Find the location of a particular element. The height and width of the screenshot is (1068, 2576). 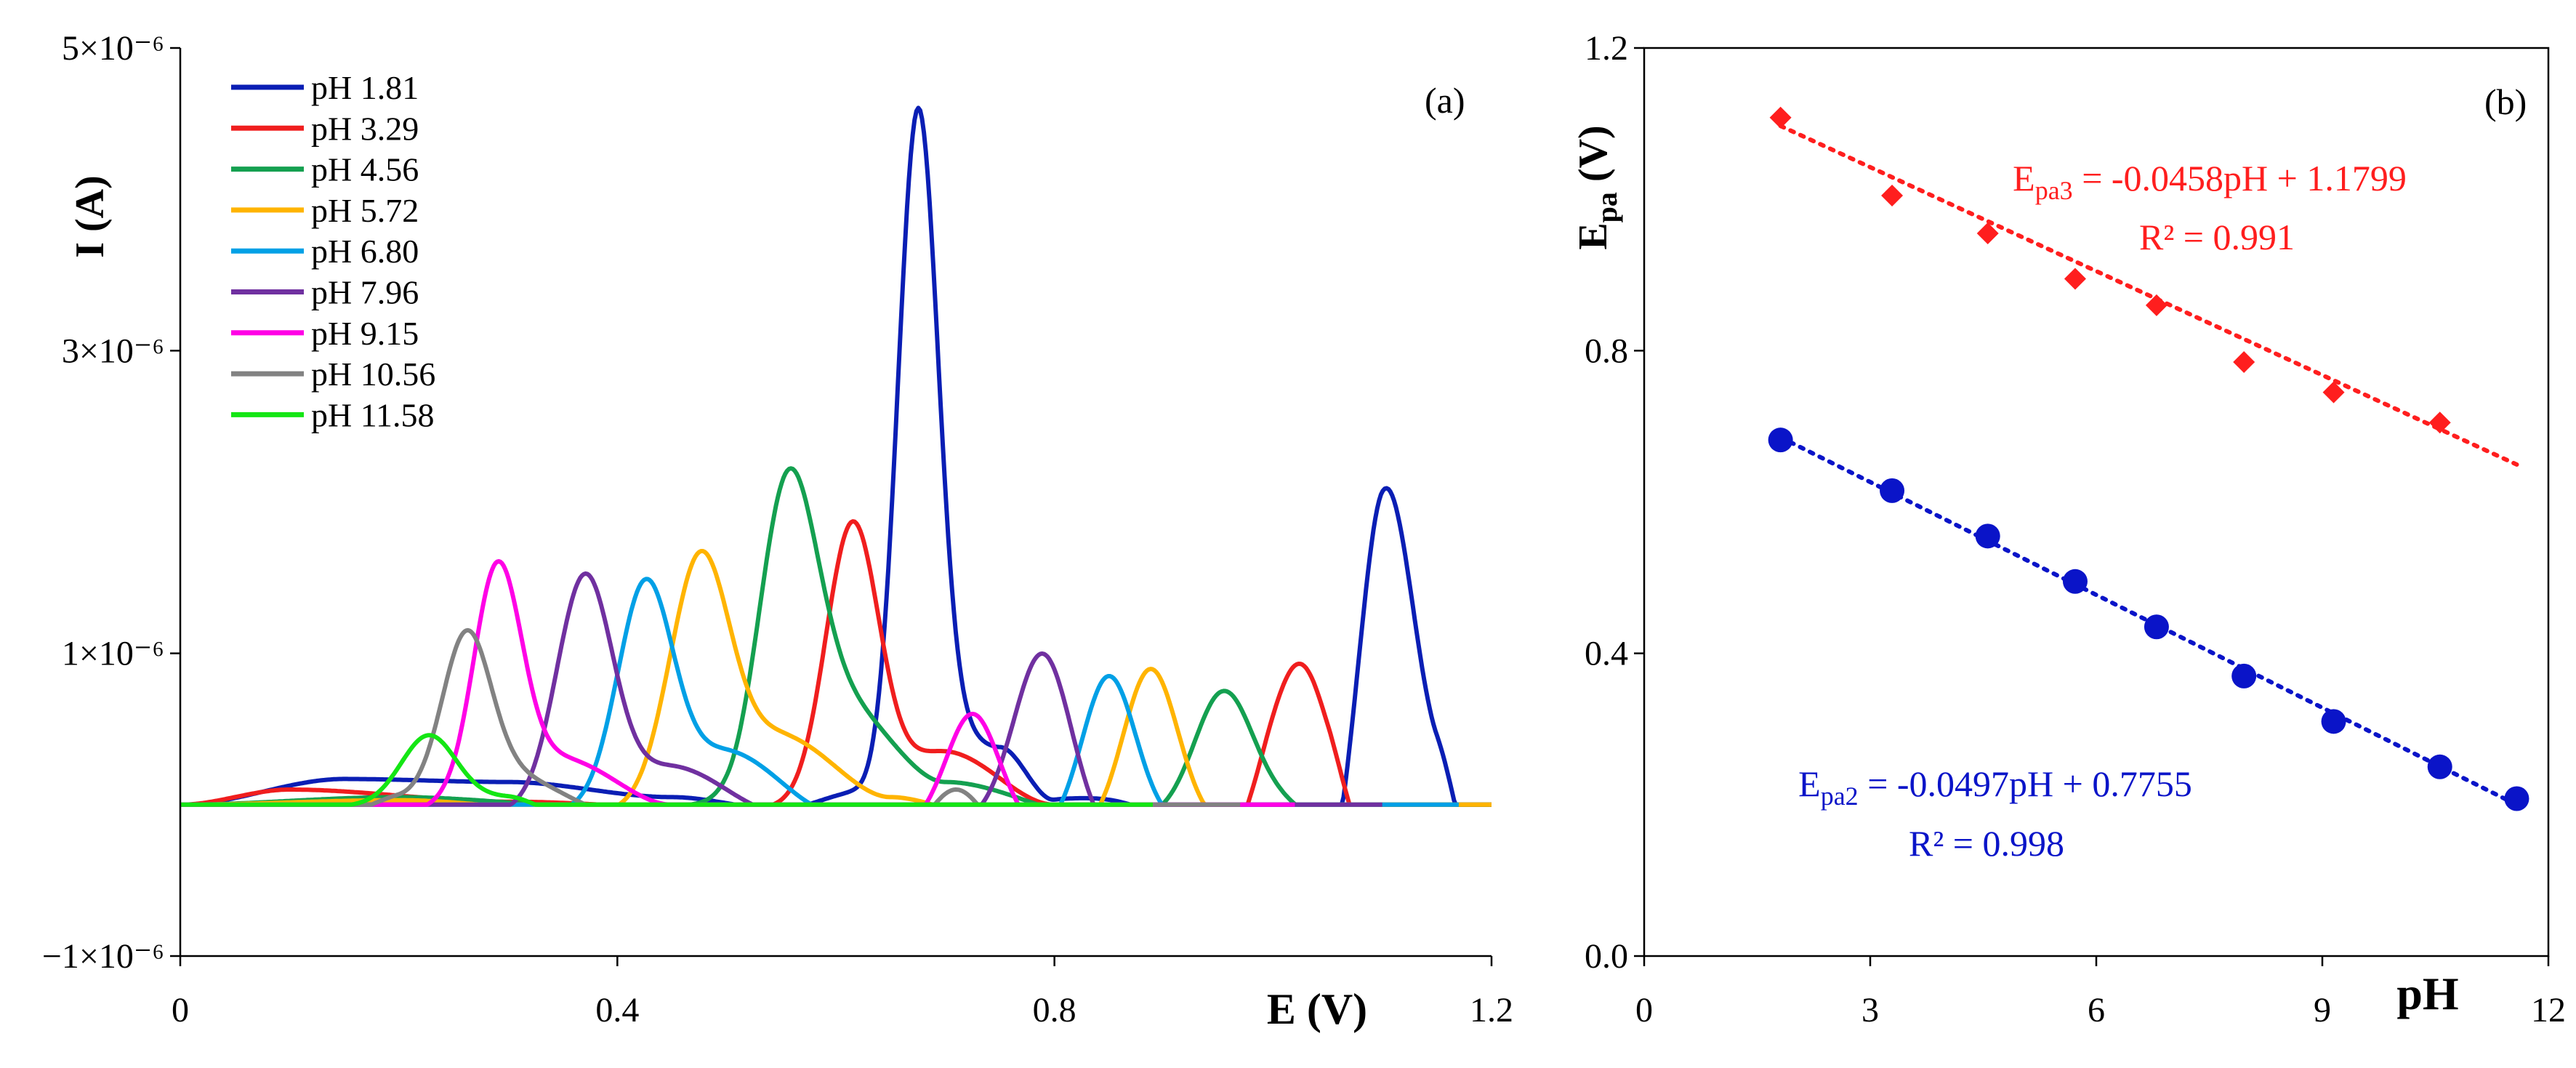

epa2-equation: Epa2 = -0.0497pH + 0.7755 is located at coordinates (1995, 787).